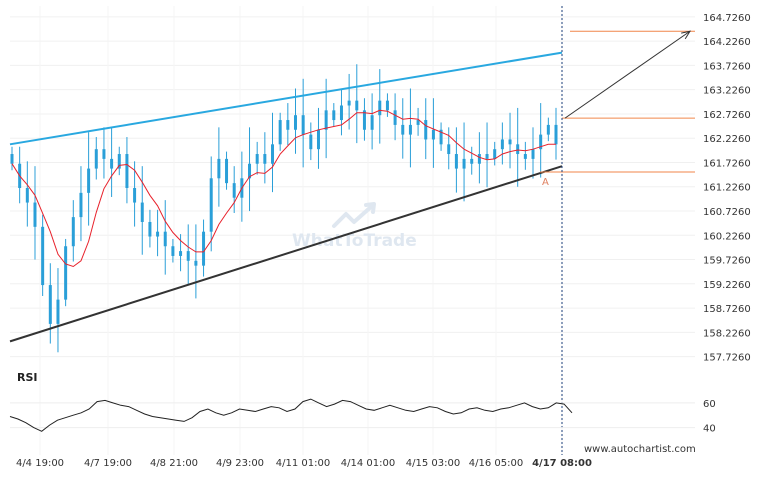 Image resolution: width=760 pixels, height=479 pixels. I want to click on watermark-logo-icon, so click(354, 215).